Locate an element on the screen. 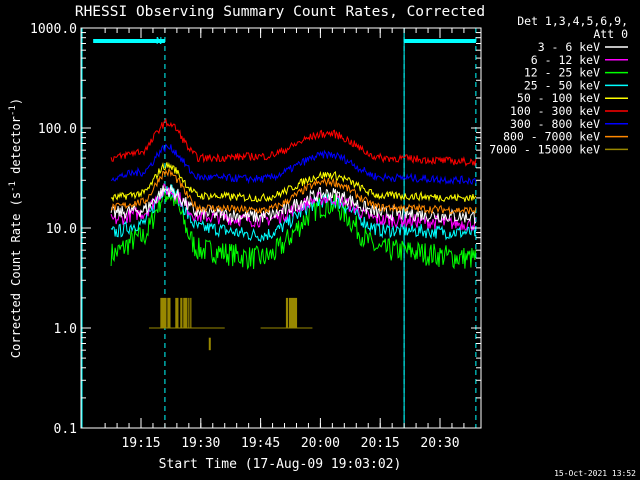 The height and width of the screenshot is (480, 640). legend-label: 12 - 25 keV is located at coordinates (562, 73).